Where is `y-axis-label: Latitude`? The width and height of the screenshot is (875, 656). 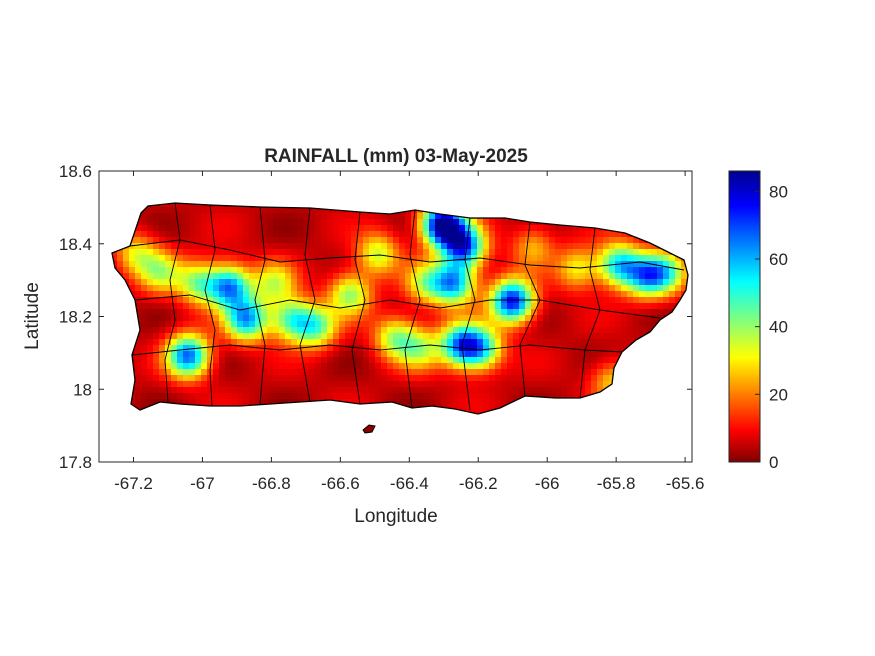
y-axis-label: Latitude is located at coordinates (32, 316).